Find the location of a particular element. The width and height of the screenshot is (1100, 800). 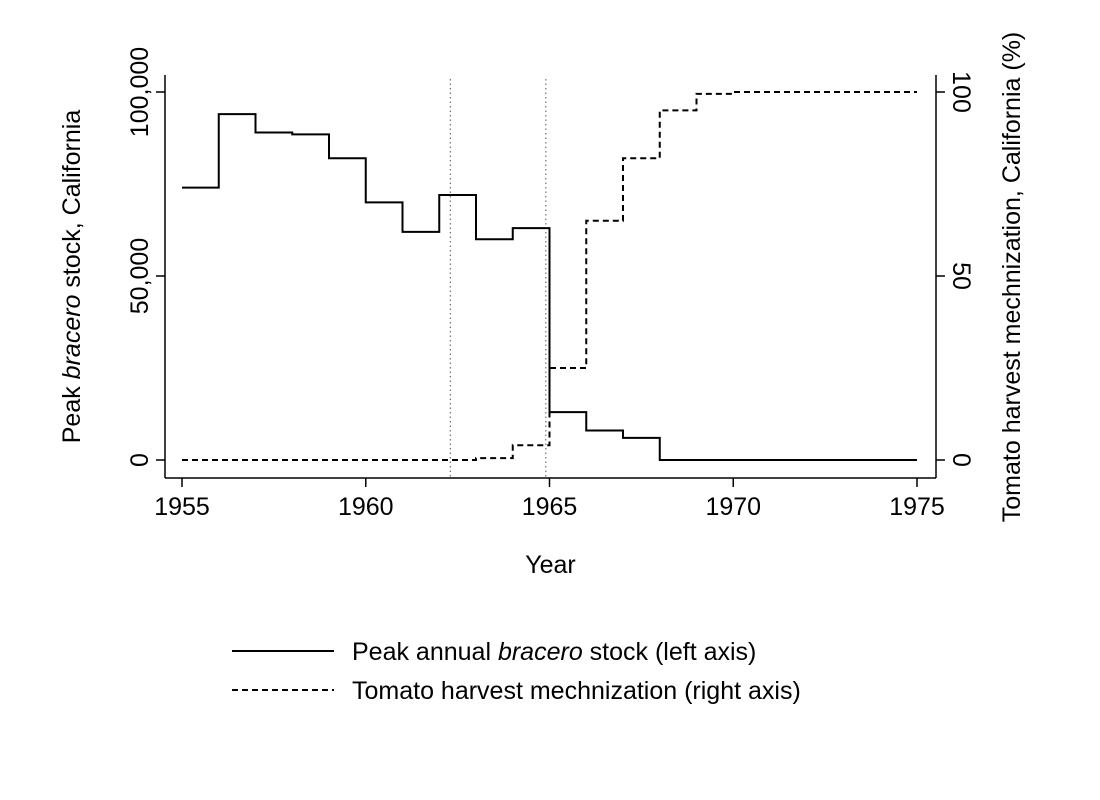

y-right-tick-label: 0 is located at coordinates (961, 460).